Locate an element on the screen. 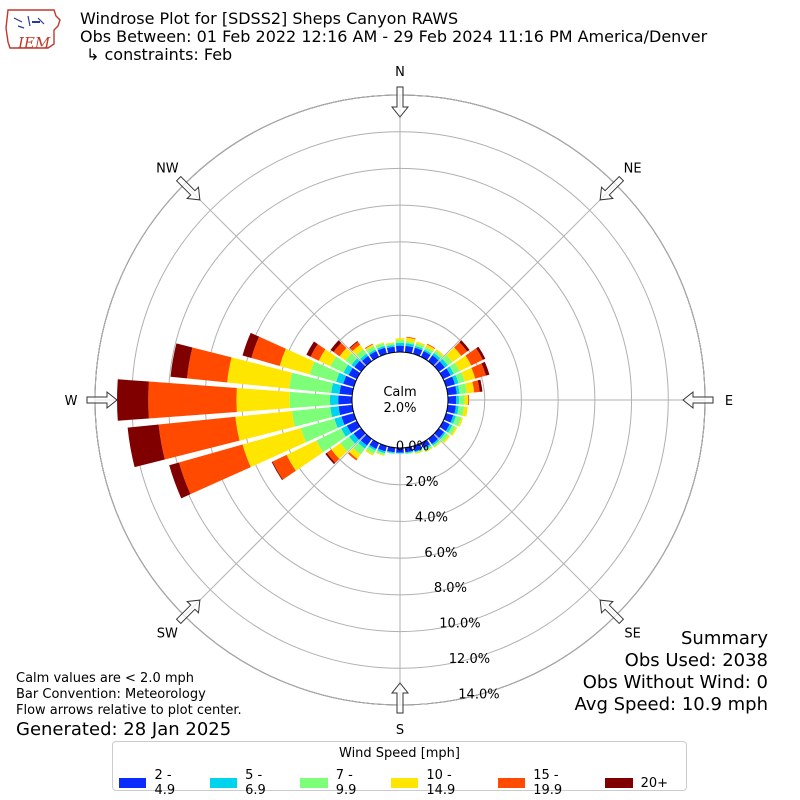 This screenshot has height=800, width=800. windrose-bars is located at coordinates (303, 415).